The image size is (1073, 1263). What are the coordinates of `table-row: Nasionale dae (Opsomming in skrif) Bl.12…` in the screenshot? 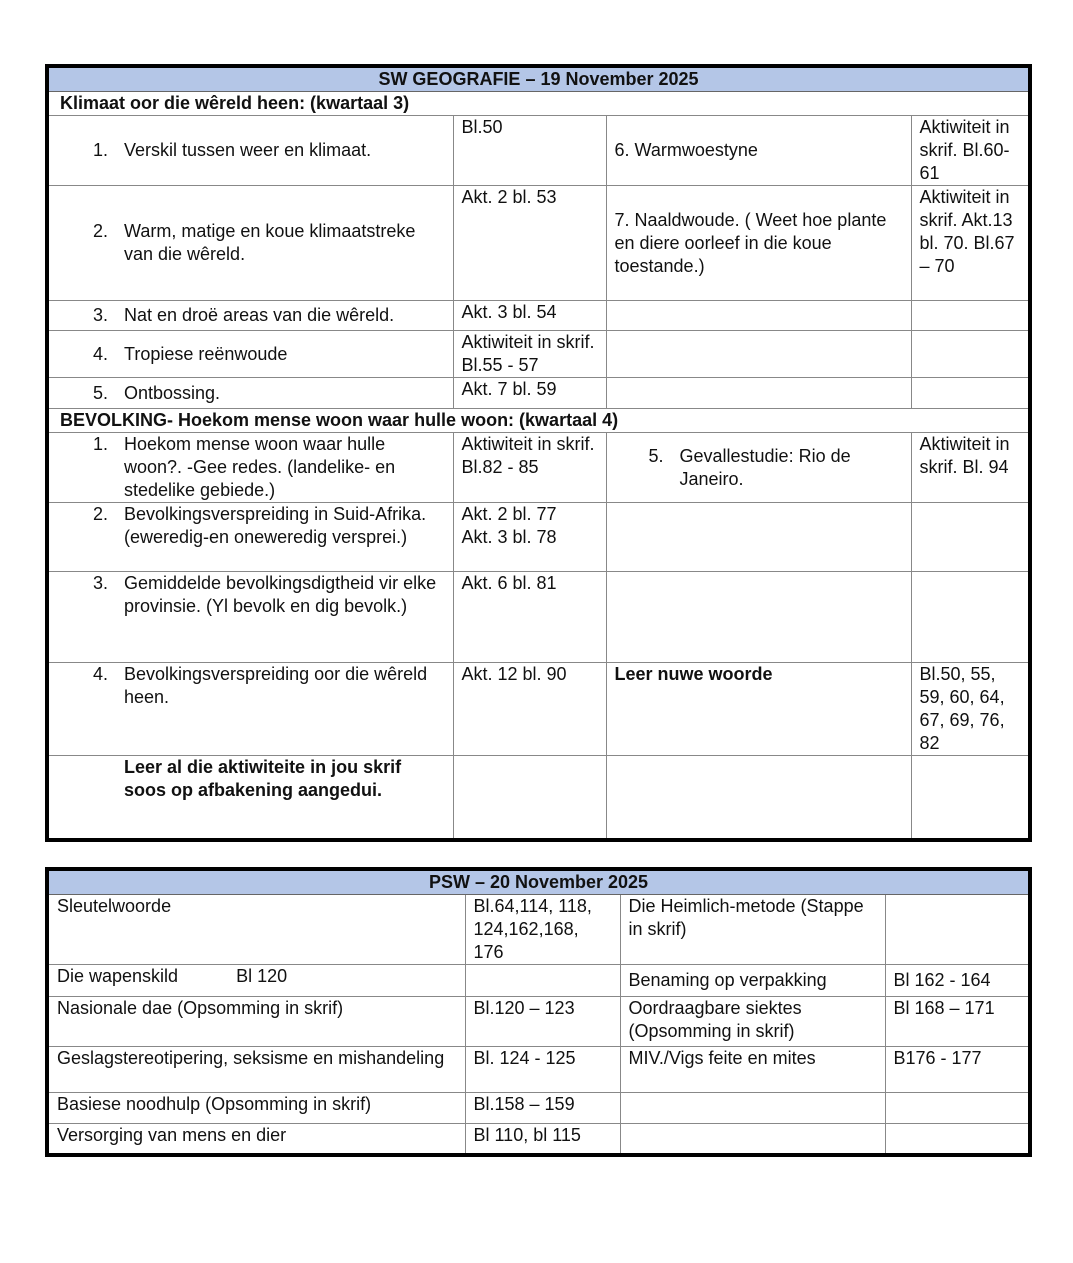 It's located at (538, 1021).